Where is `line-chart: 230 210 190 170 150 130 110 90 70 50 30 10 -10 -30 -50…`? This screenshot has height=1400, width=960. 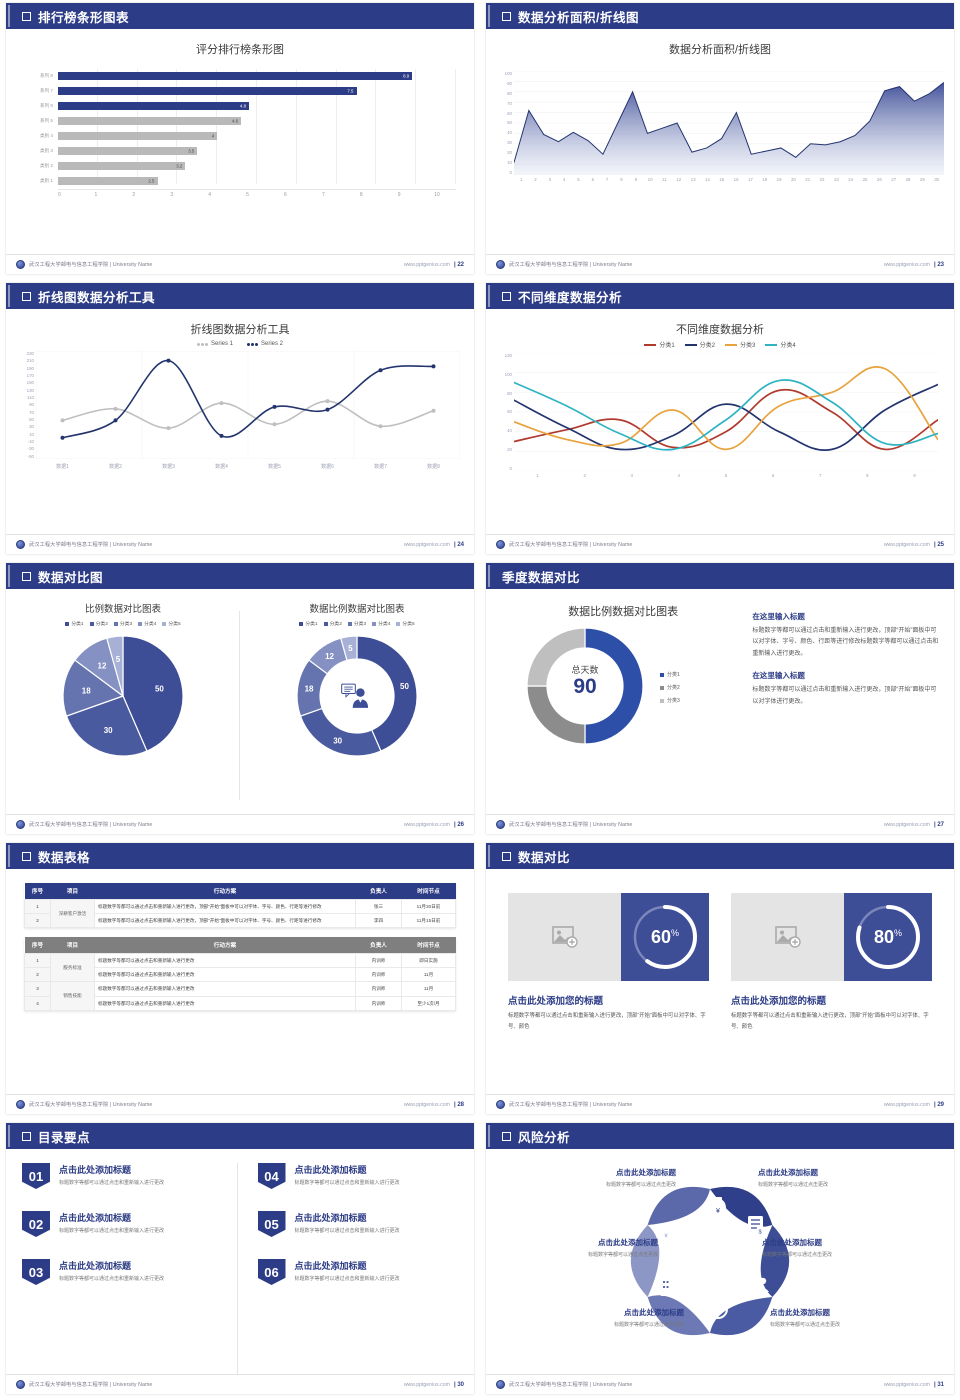 line-chart: 230 210 190 170 150 130 110 90 70 50 30 10 -10 -30 -50… is located at coordinates (239, 410).